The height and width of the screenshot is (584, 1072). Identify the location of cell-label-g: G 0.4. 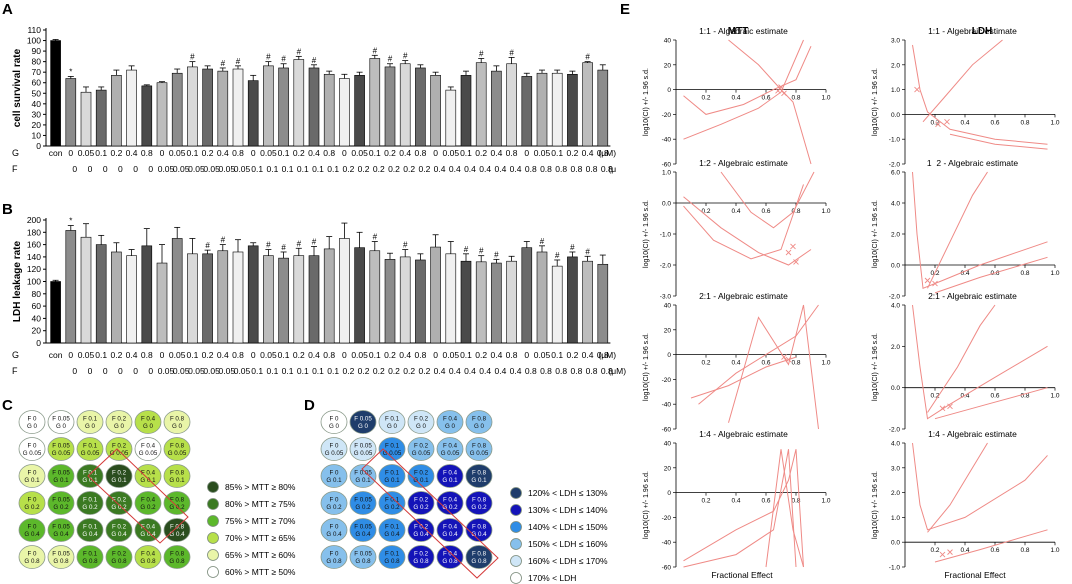
(61, 534).